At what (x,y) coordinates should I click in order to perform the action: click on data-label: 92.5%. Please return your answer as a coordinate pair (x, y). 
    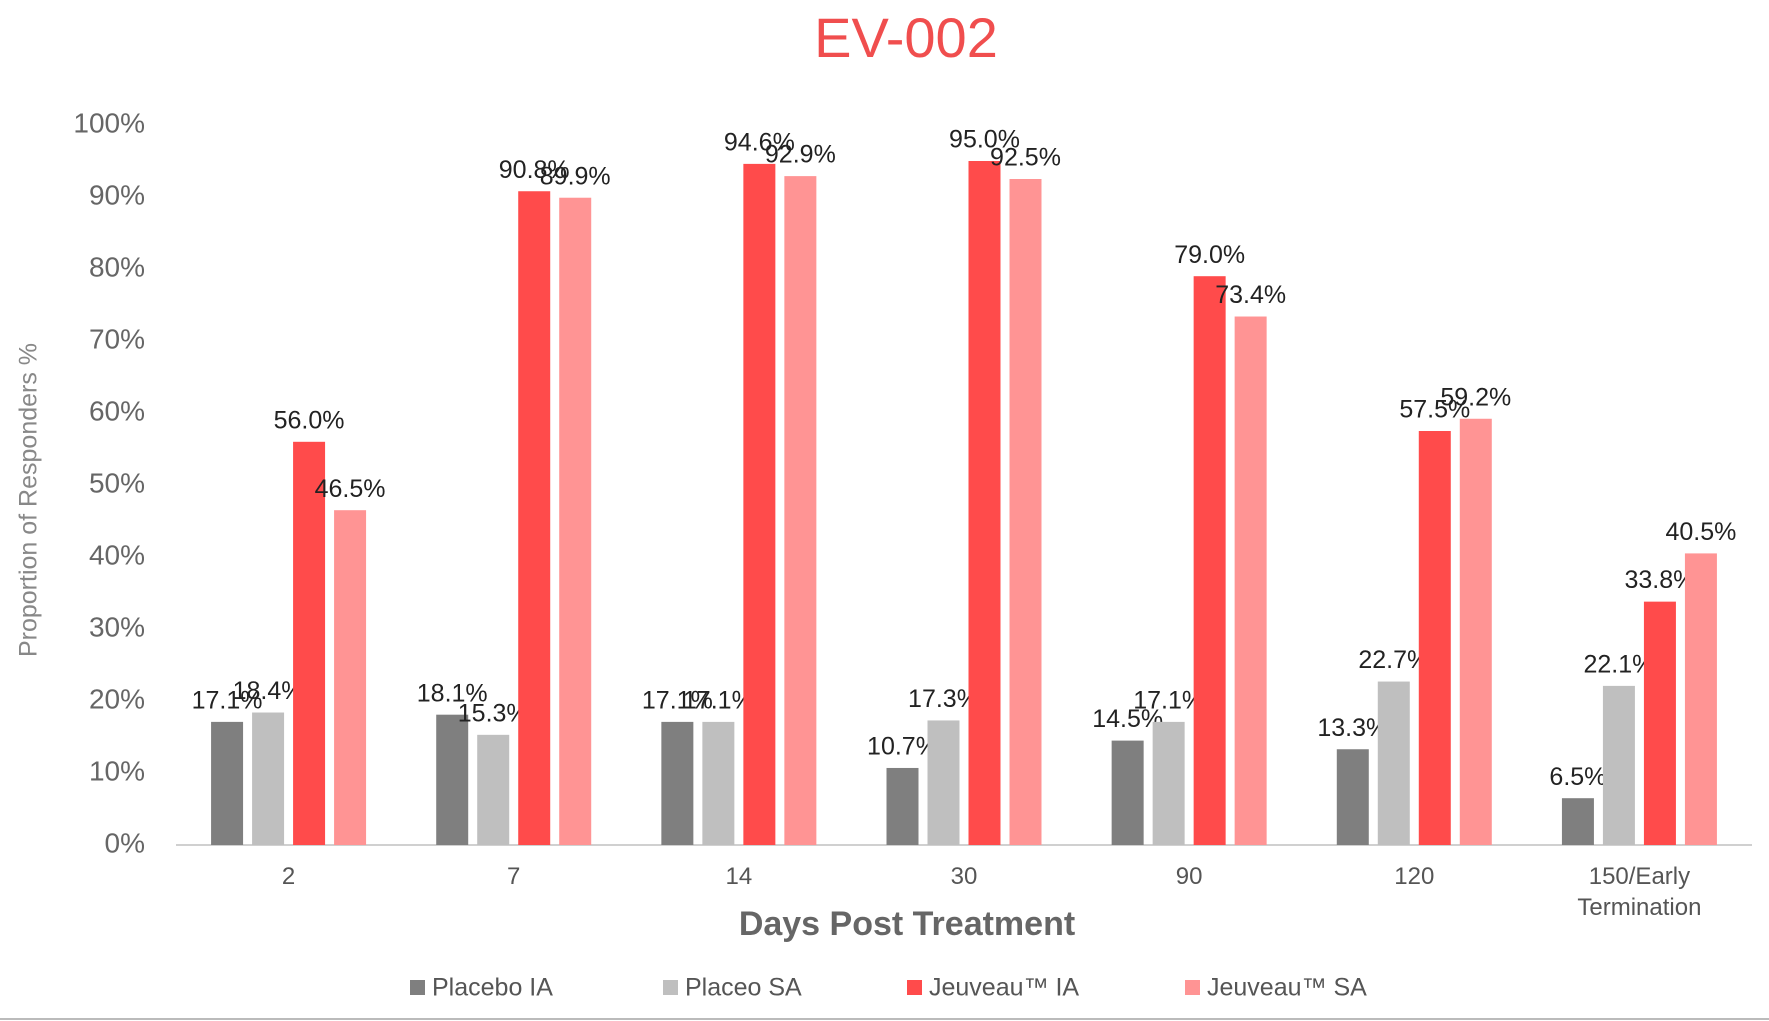
    Looking at the image, I should click on (1025, 158).